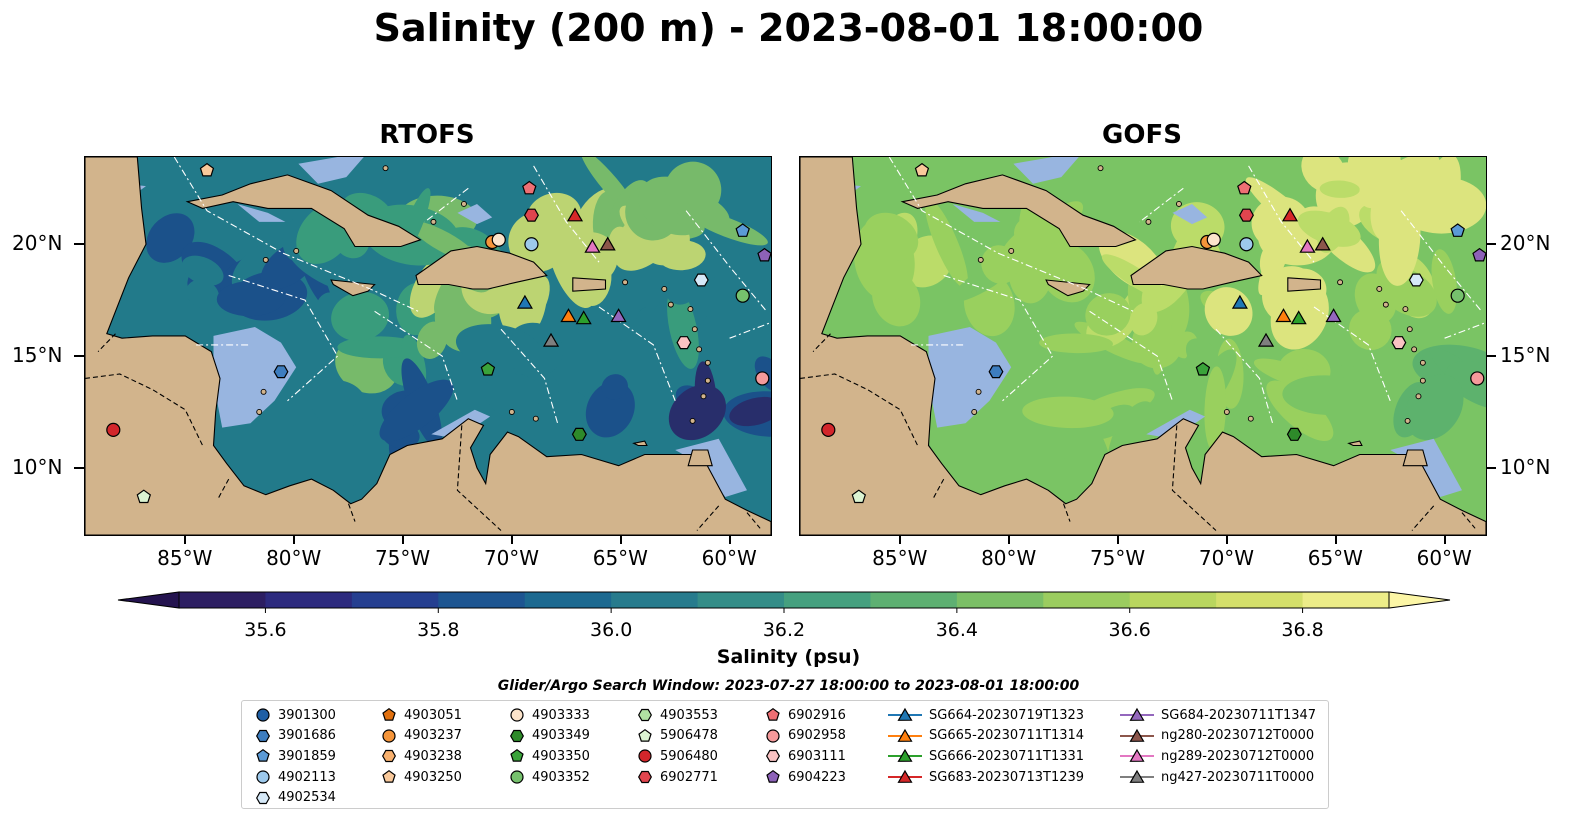 The height and width of the screenshot is (826, 1577). I want to click on colorbar-tick-label: 35.6, so click(265, 630).